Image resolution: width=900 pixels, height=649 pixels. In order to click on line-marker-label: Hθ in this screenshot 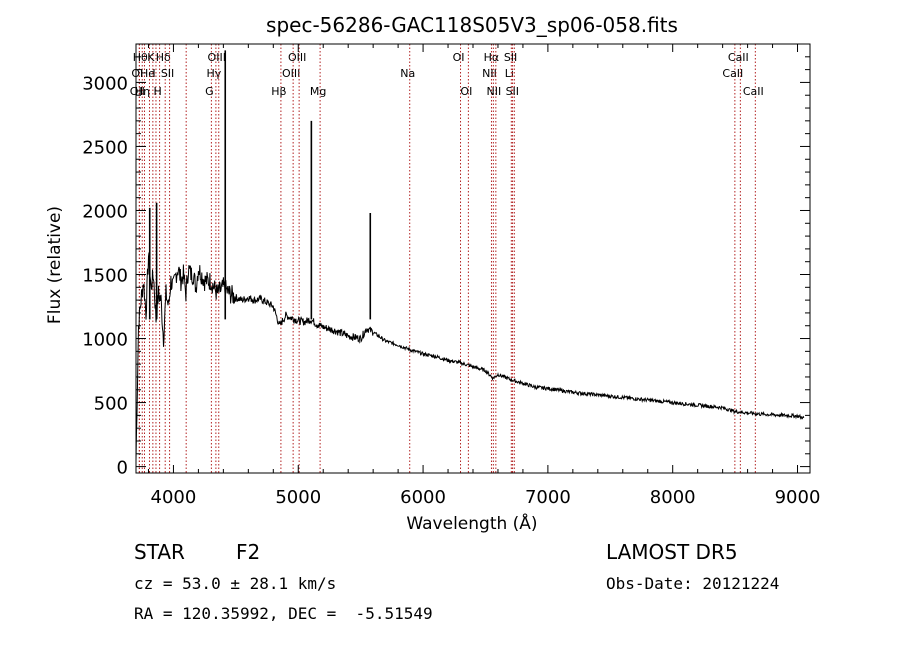, I will do `click(140, 57)`.